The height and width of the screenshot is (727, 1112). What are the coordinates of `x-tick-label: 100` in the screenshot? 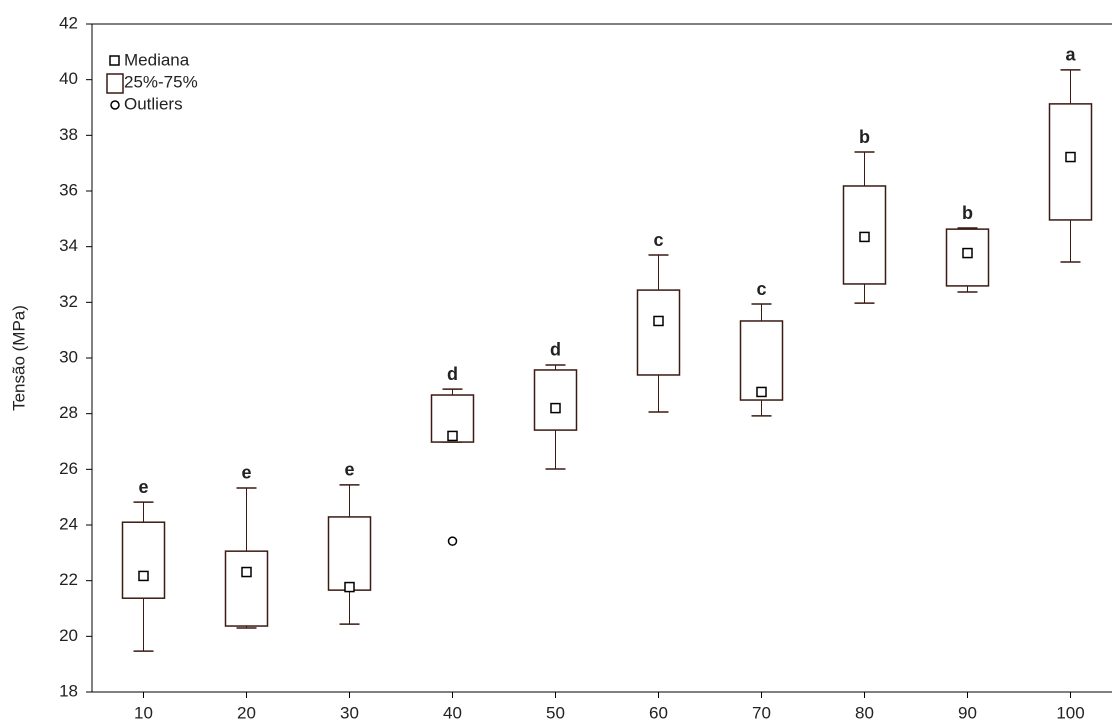 It's located at (1070, 712).